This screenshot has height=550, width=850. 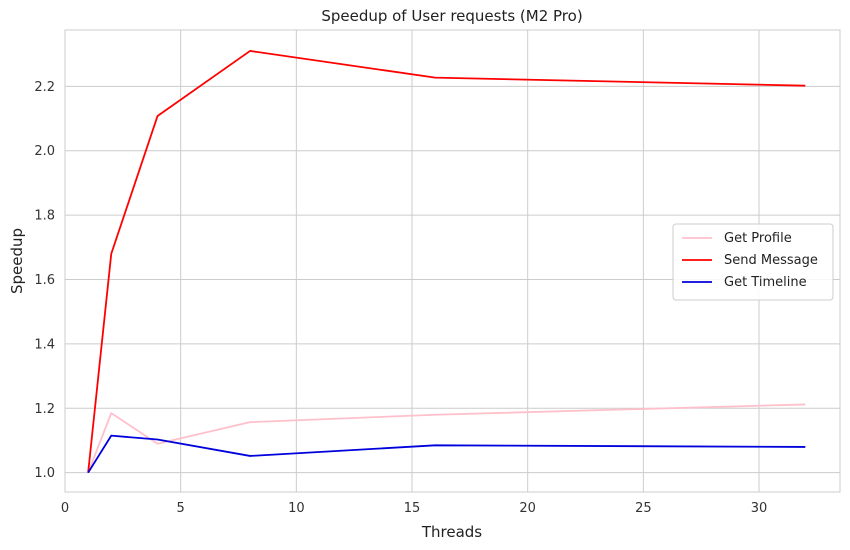 I want to click on y-tick-label: 1.4, so click(x=44, y=344).